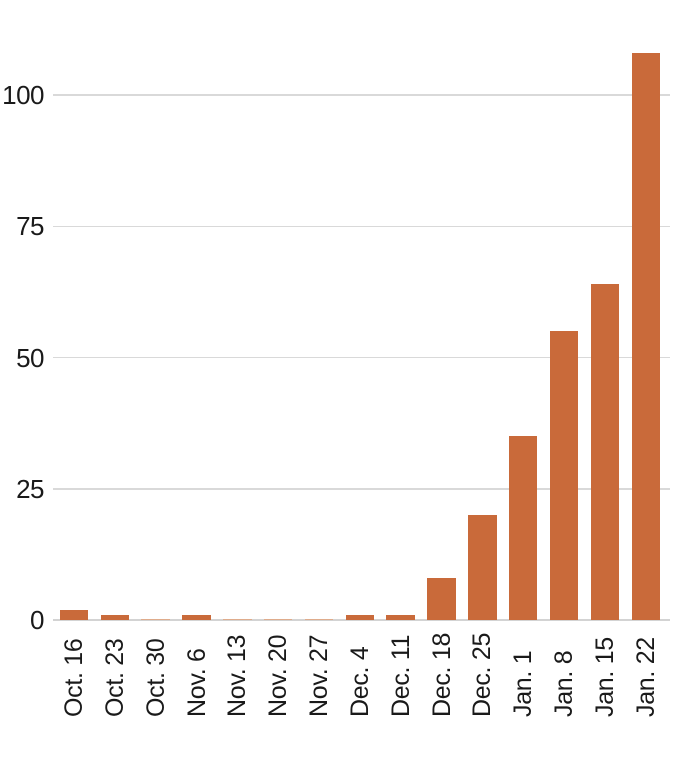 This screenshot has width=680, height=776. Describe the element at coordinates (30, 357) in the screenshot. I see `y-tick-label: 50` at that location.